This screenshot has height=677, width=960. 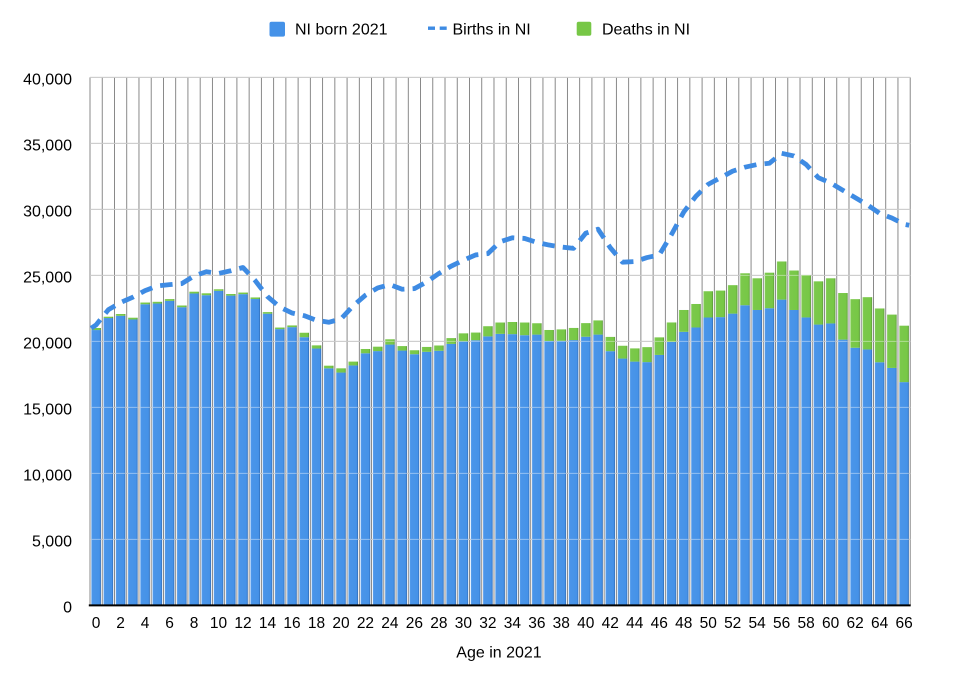 What do you see at coordinates (492, 30) in the screenshot?
I see `svg-text: Births in NI` at bounding box center [492, 30].